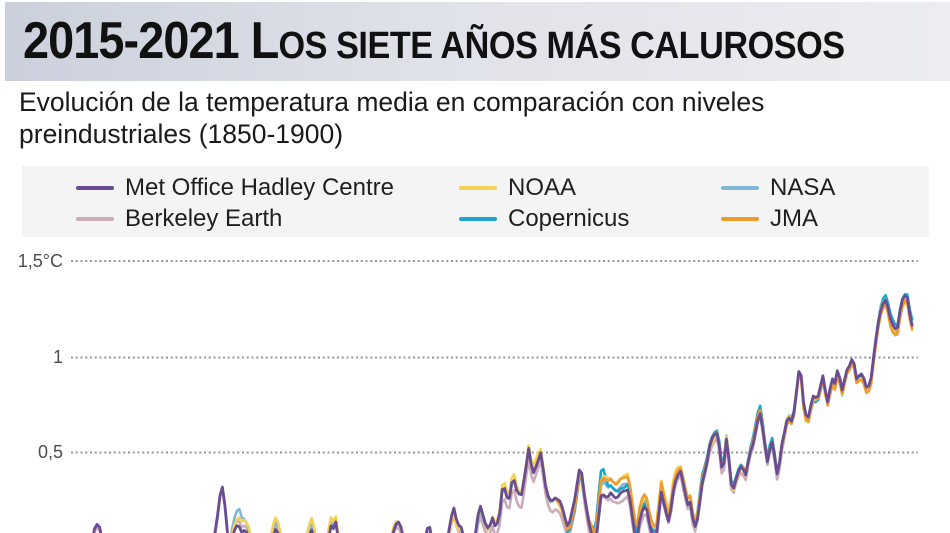 Image resolution: width=950 pixels, height=533 pixels. Describe the element at coordinates (58, 357) in the screenshot. I see `svg-text: 1` at that location.